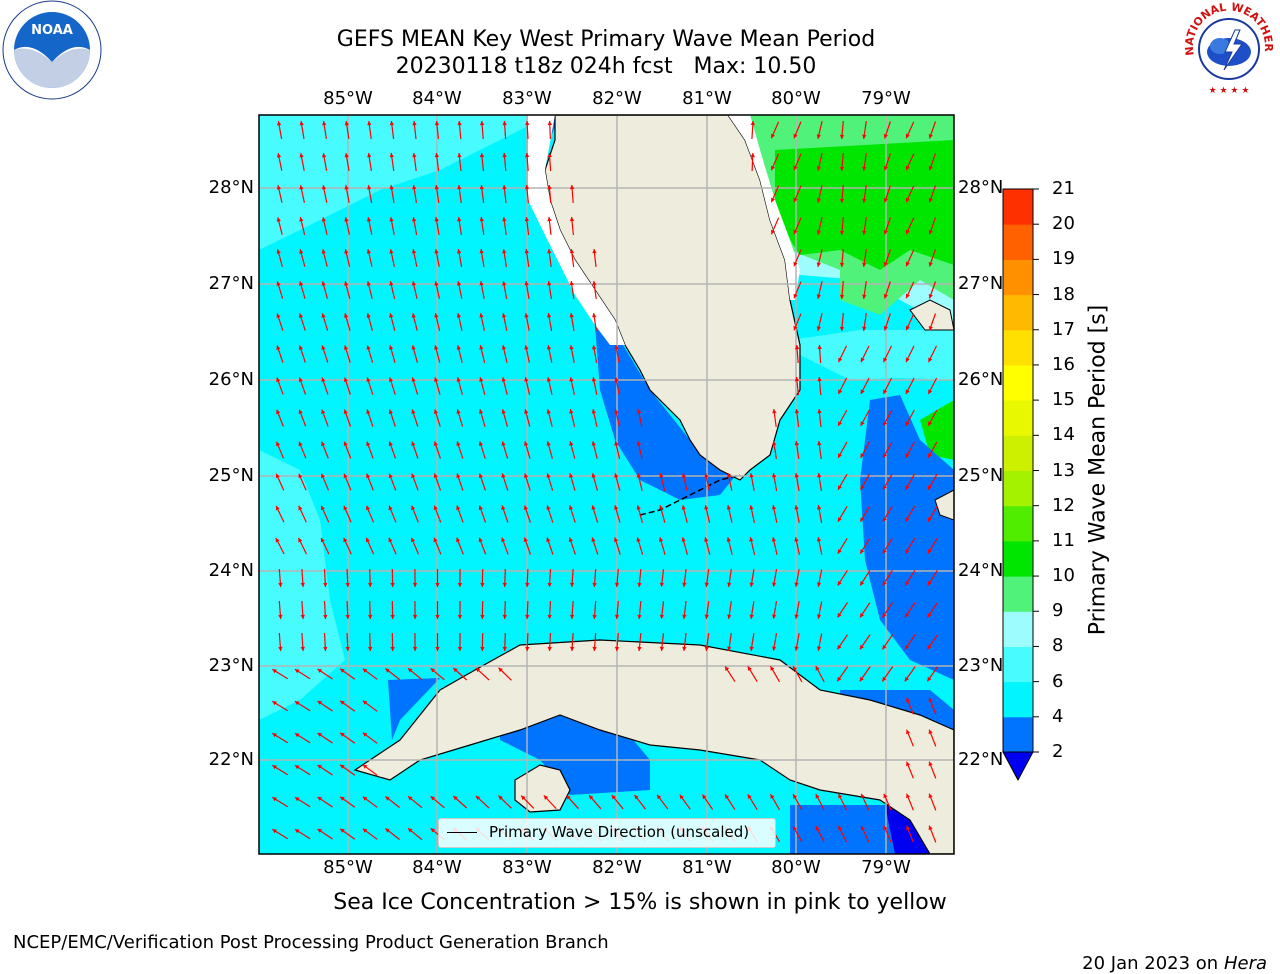  Describe the element at coordinates (1063, 188) in the screenshot. I see `colorbar-tick-label: 21` at that location.